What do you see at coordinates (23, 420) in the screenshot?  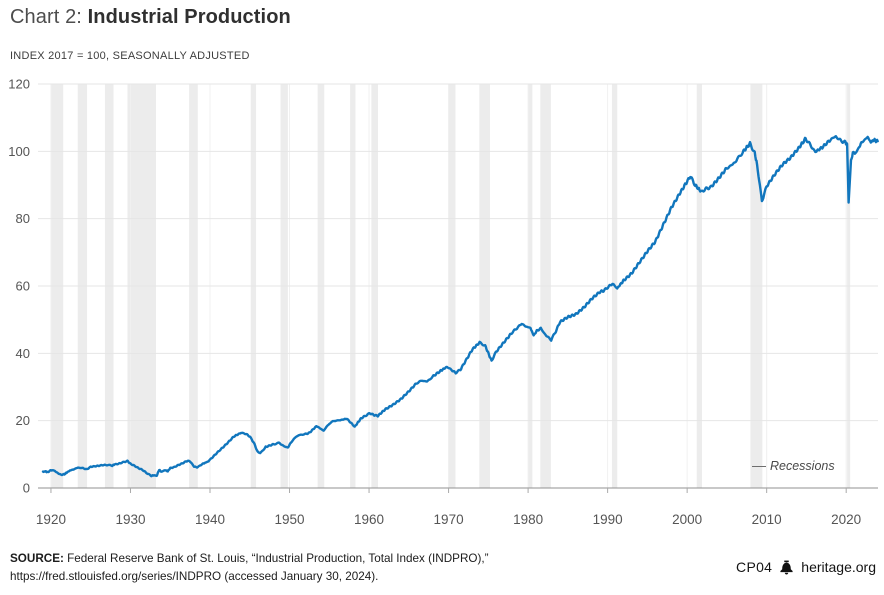 I see `y-axis-tick-label: 20` at bounding box center [23, 420].